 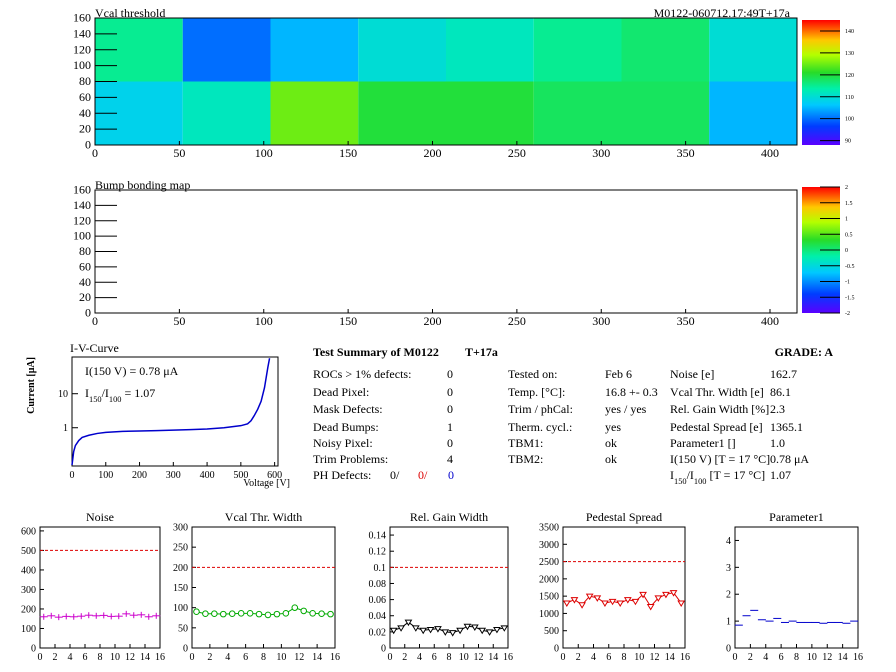 What do you see at coordinates (348, 409) in the screenshot?
I see `defect-label: Mask Defects:` at bounding box center [348, 409].